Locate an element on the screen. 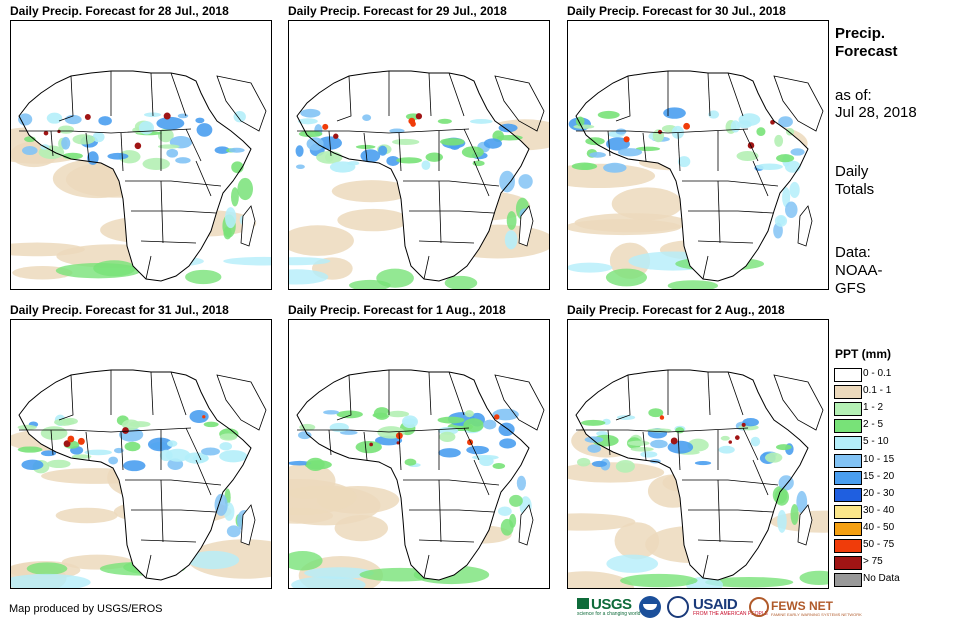 Image resolution: width=967 pixels, height=626 pixels. map-panel-1: Daily Precip. Forecast for 28 Jul., 2018 is located at coordinates (141, 145).